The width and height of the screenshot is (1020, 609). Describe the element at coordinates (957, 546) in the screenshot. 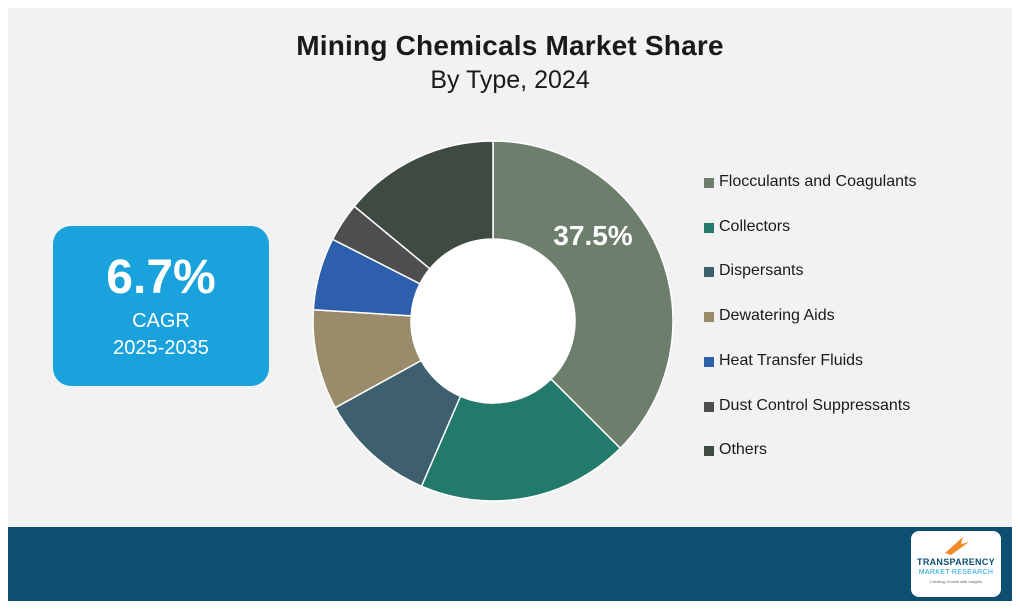

I see `upward-arrow-logo-icon` at that location.